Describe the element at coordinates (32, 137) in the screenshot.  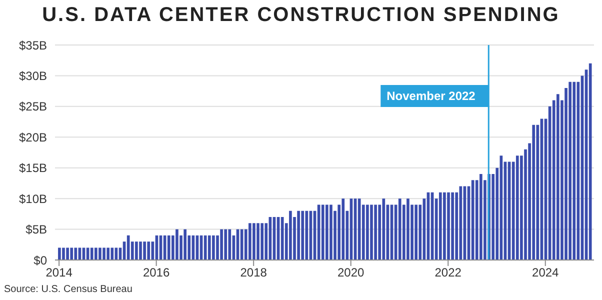
I see `y-tick-label: $20B` at that location.